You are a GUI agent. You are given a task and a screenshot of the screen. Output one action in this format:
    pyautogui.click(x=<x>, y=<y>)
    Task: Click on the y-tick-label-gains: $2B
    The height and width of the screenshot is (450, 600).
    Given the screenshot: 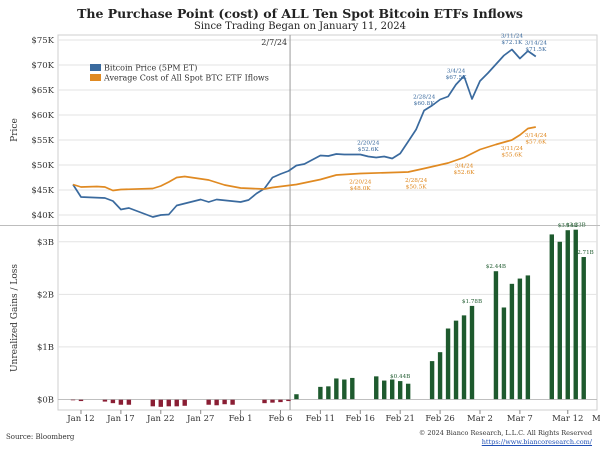 What is the action you would take?
    pyautogui.click(x=45, y=295)
    